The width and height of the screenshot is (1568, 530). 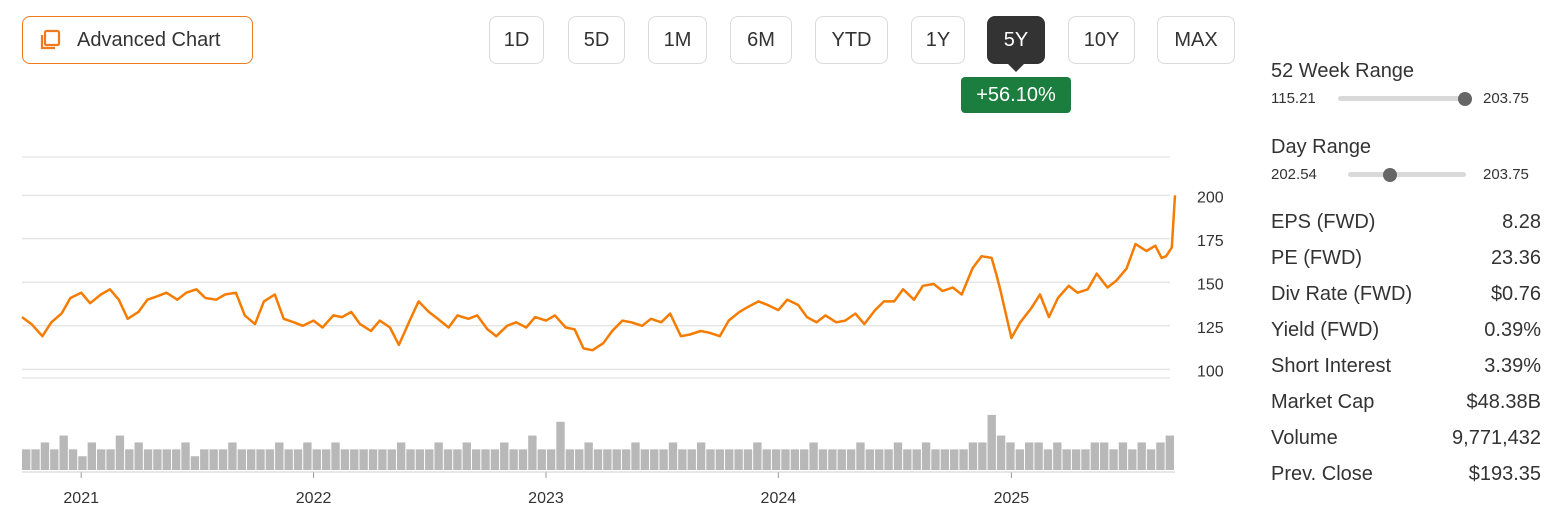 I want to click on stat-value: 8.28, so click(x=1521, y=222).